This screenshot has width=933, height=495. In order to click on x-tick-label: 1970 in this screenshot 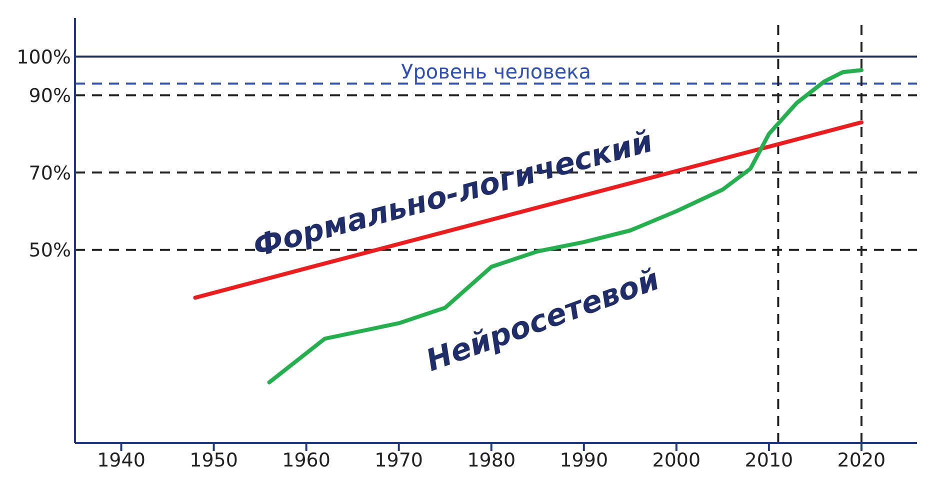, I will do `click(399, 460)`.